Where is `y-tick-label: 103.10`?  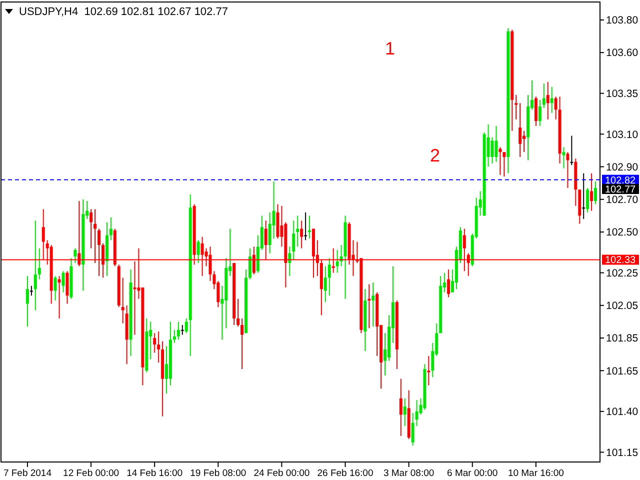 y-tick-label: 103.10 is located at coordinates (622, 134).